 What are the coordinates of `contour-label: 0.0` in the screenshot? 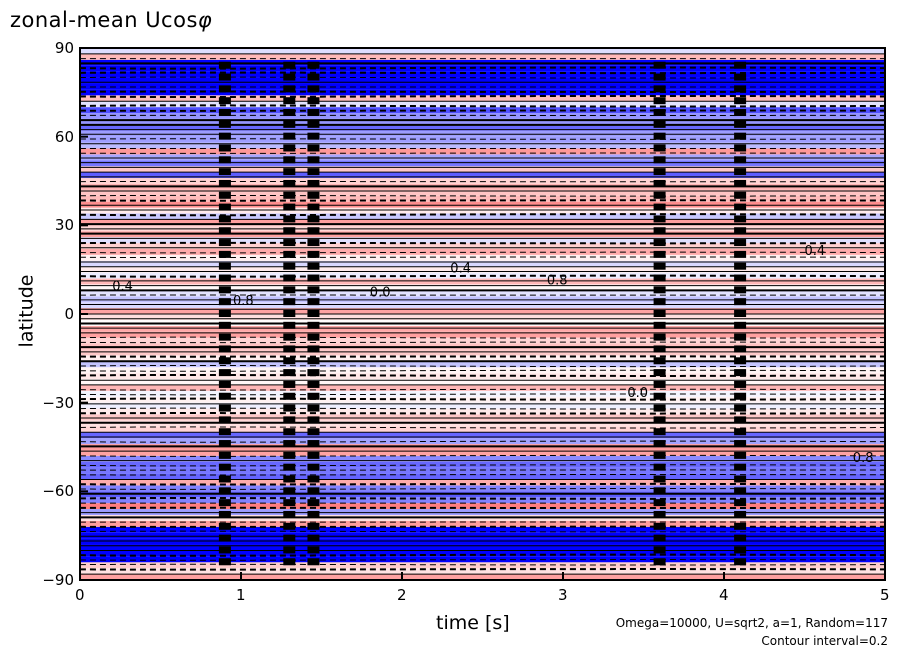 It's located at (637, 393).